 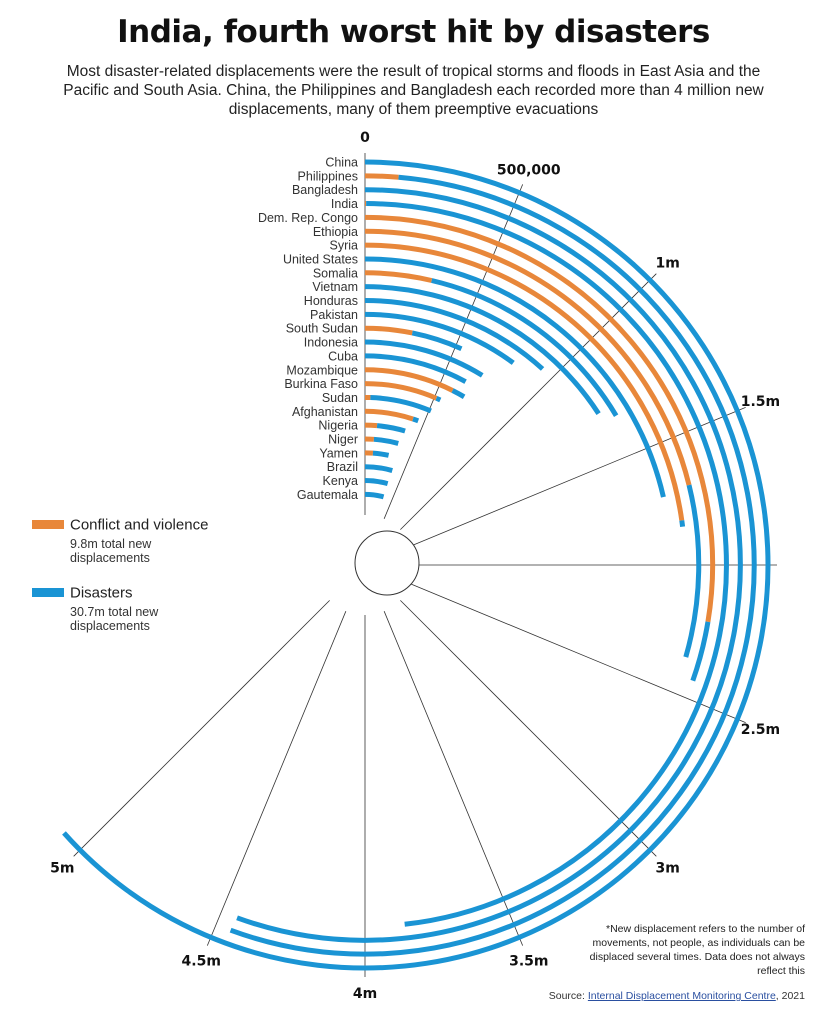 I want to click on source-prefix: Source:, so click(x=568, y=996).